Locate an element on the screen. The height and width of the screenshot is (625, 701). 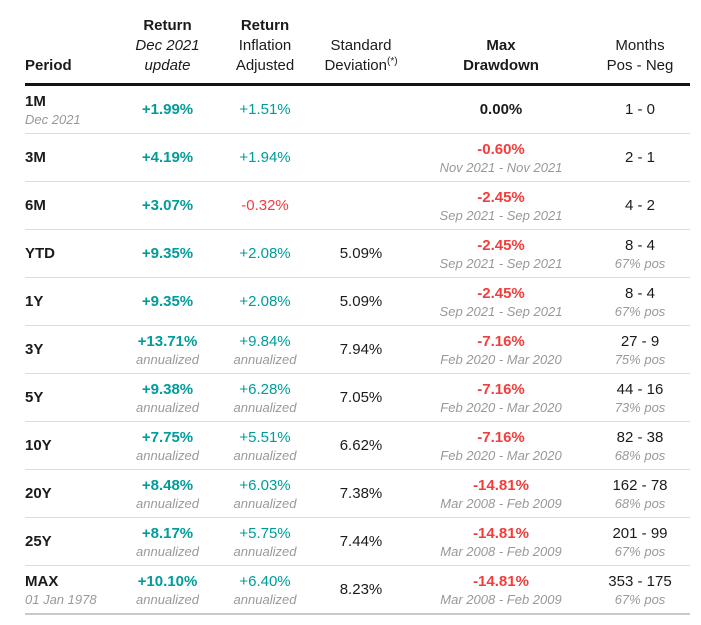
months-cell: 8 - 4 67% pos is located at coordinates (640, 301).